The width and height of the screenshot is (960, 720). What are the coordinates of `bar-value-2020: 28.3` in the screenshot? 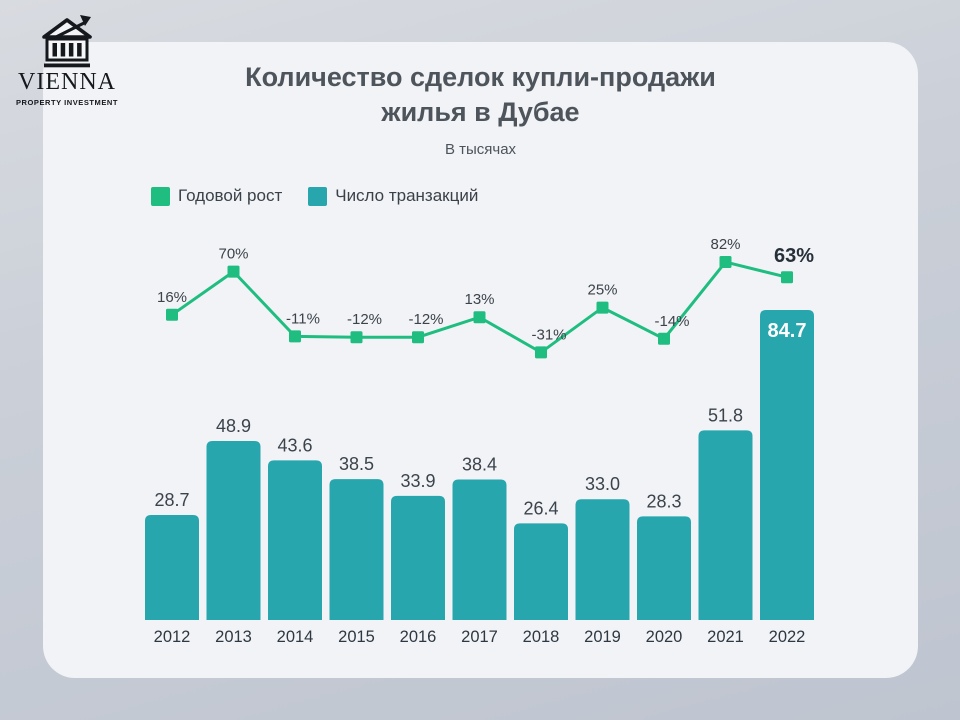 It's located at (663, 501).